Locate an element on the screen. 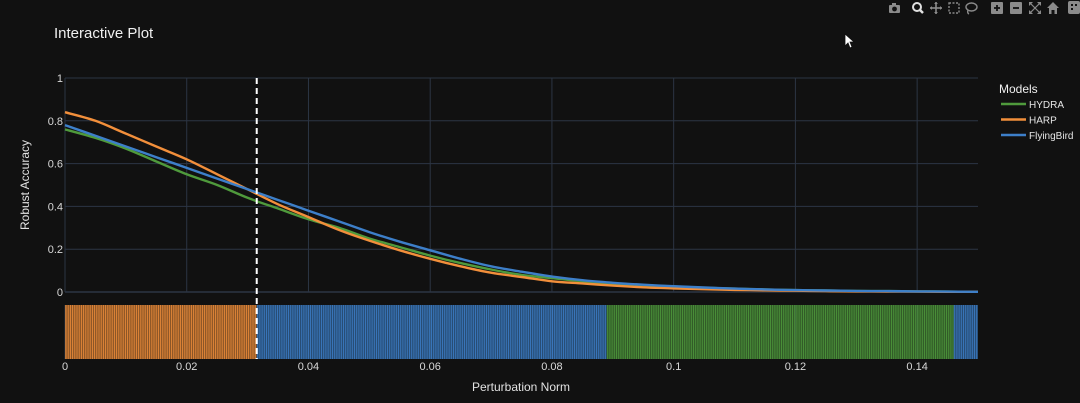 The width and height of the screenshot is (1080, 403). legend-items: HYDRA HARP FlyingBird is located at coordinates (1037, 121).